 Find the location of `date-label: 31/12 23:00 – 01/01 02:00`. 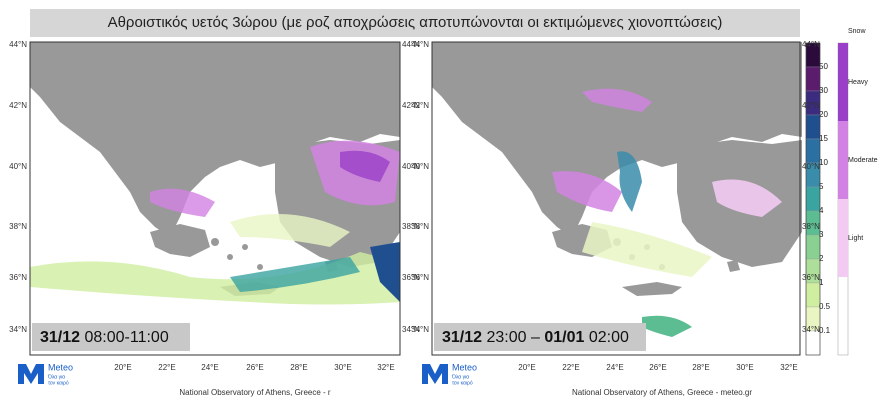

date-label: 31/12 23:00 – 01/01 02:00 is located at coordinates (535, 337).